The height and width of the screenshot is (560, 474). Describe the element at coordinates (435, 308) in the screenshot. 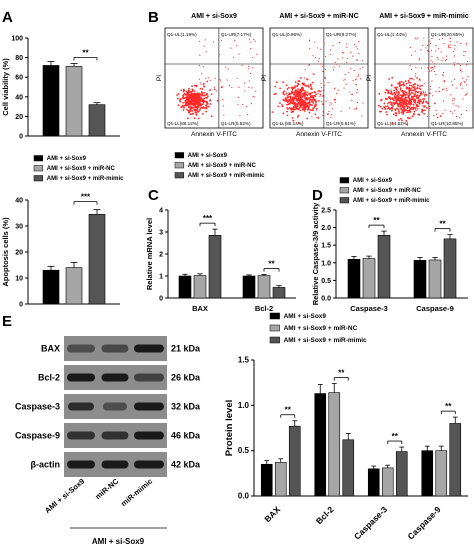

I see `d-category-label: Caspase-9` at that location.